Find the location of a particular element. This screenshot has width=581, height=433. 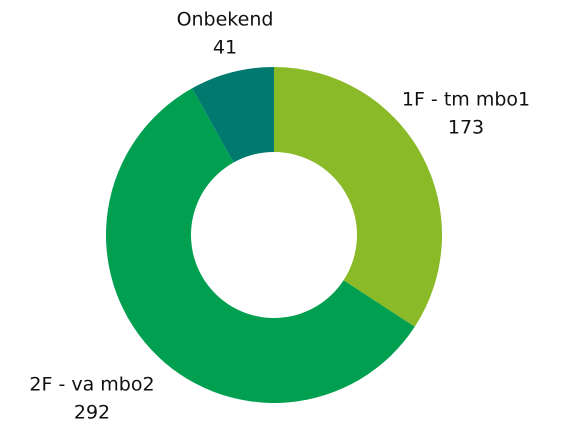

slice-label: 1F - tm mbo1 is located at coordinates (466, 100).